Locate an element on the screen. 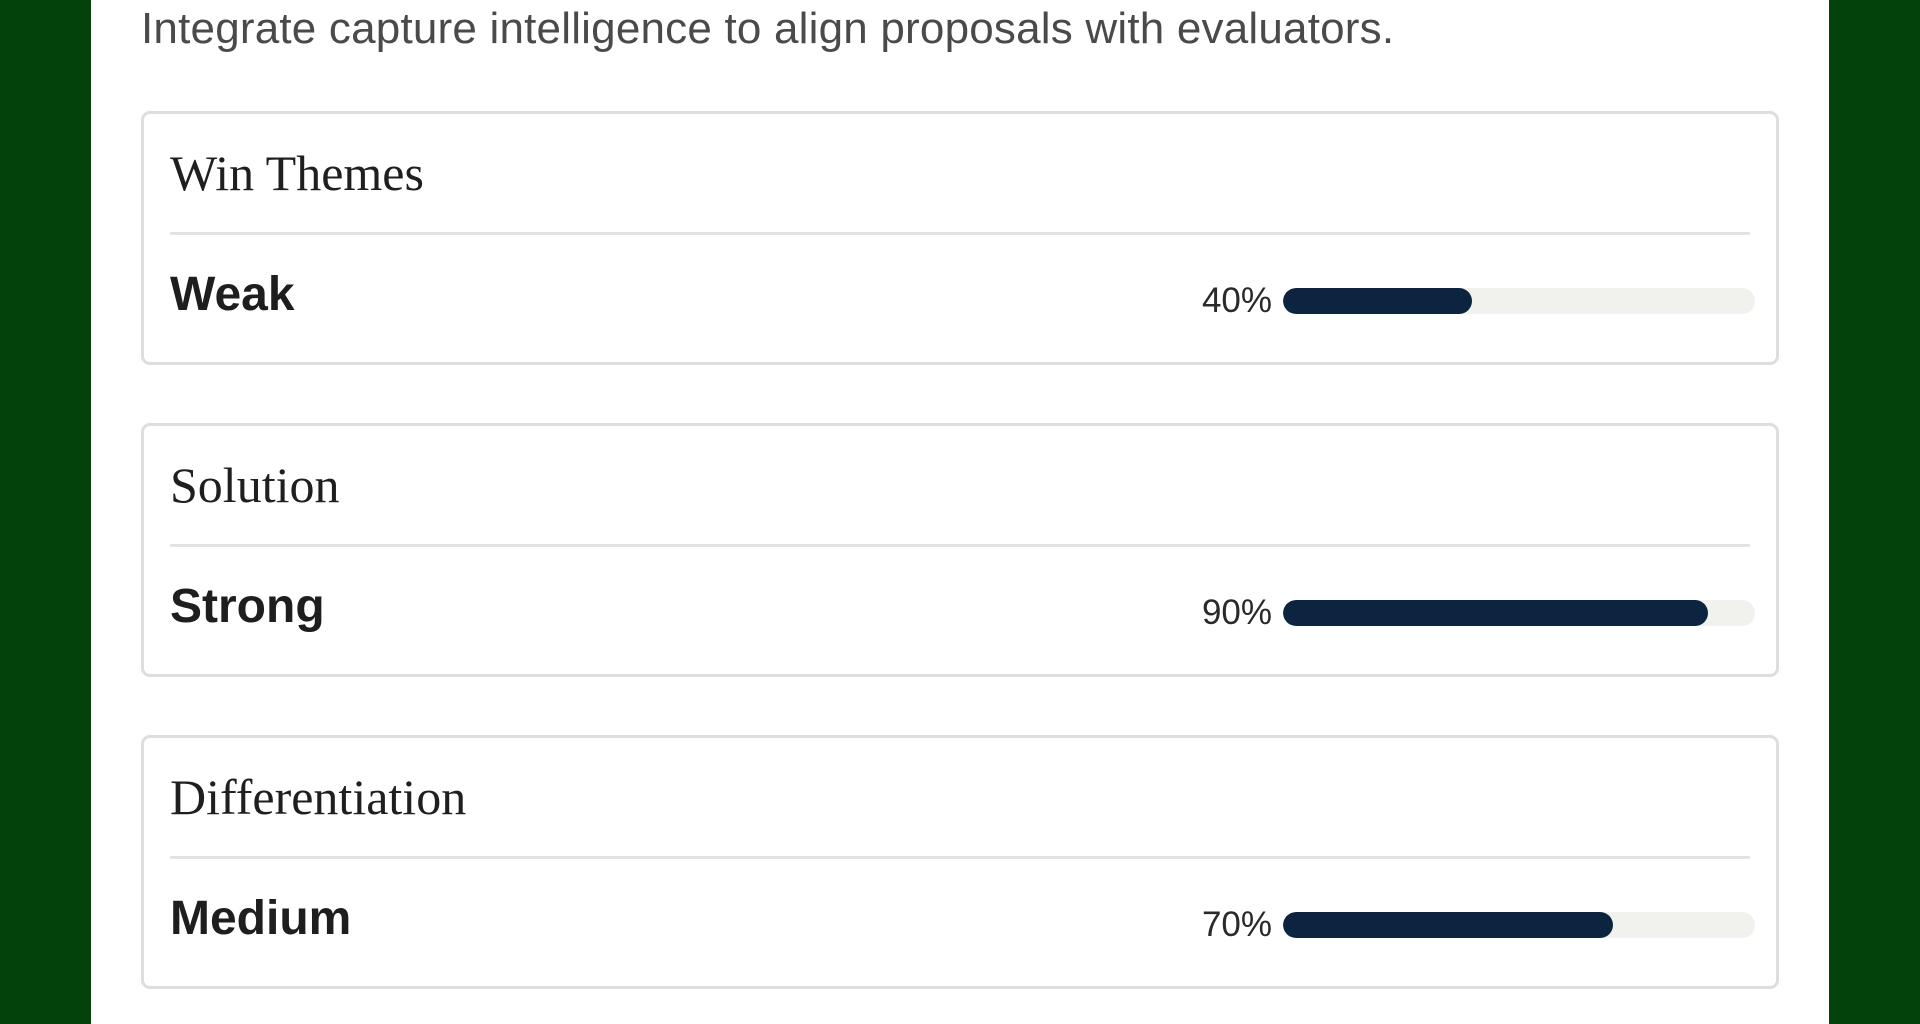  rating-label: Medium is located at coordinates (261, 918).